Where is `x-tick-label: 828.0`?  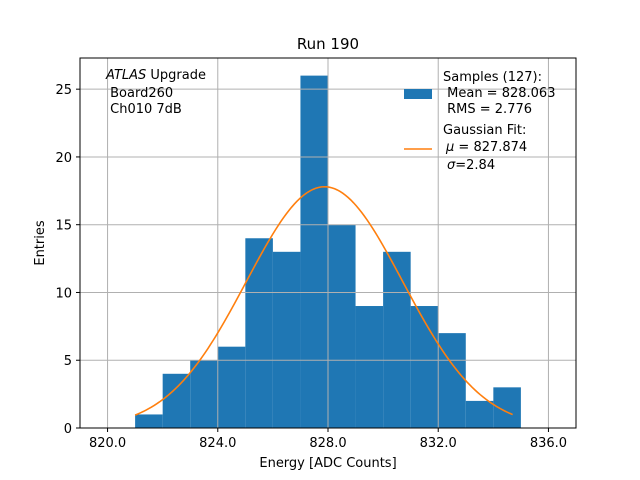
x-tick-label: 828.0 is located at coordinates (327, 443).